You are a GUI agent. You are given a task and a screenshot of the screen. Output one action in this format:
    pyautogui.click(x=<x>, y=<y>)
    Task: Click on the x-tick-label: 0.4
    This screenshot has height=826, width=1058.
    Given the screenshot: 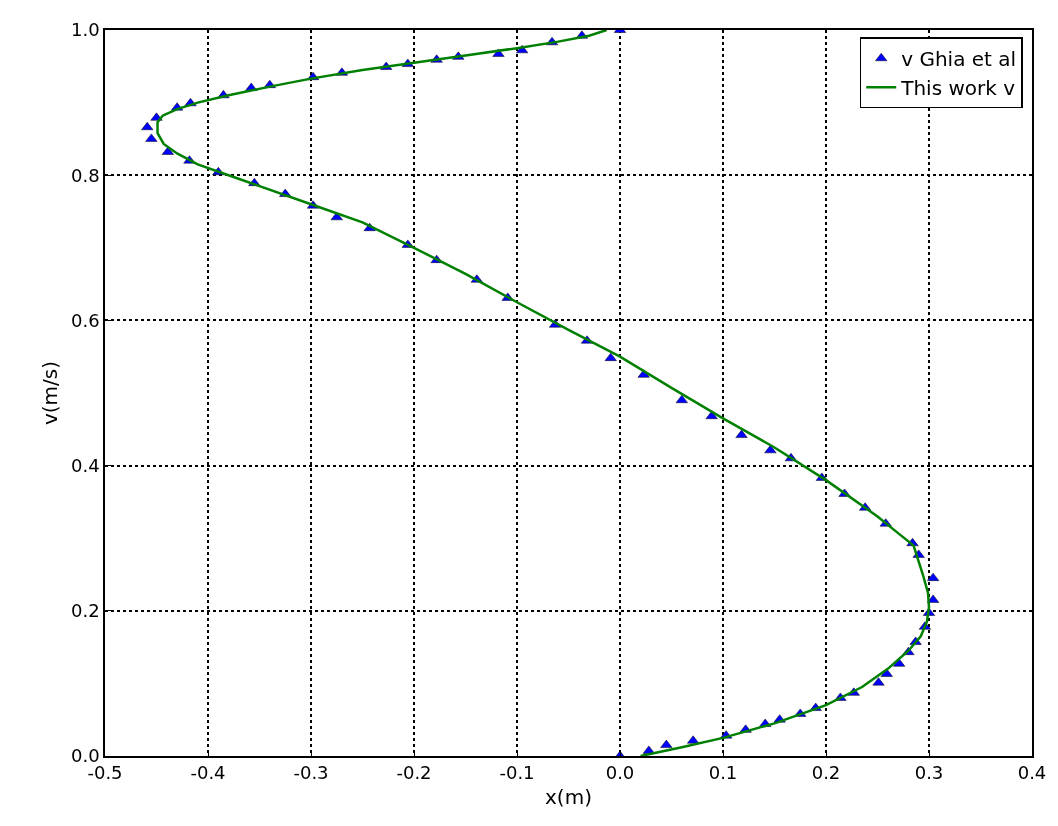 What is the action you would take?
    pyautogui.click(x=1032, y=773)
    